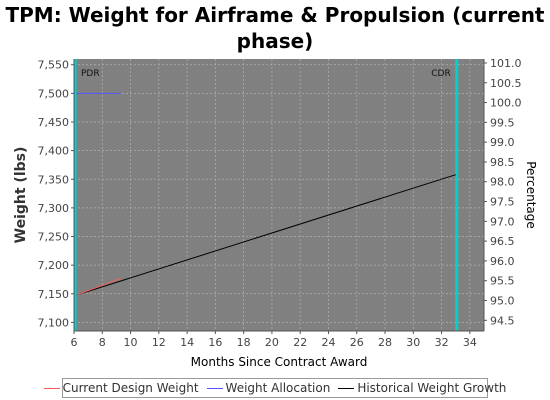 The width and height of the screenshot is (550, 400). Describe the element at coordinates (502, 162) in the screenshot. I see `y2-tick-label: 98.5` at that location.